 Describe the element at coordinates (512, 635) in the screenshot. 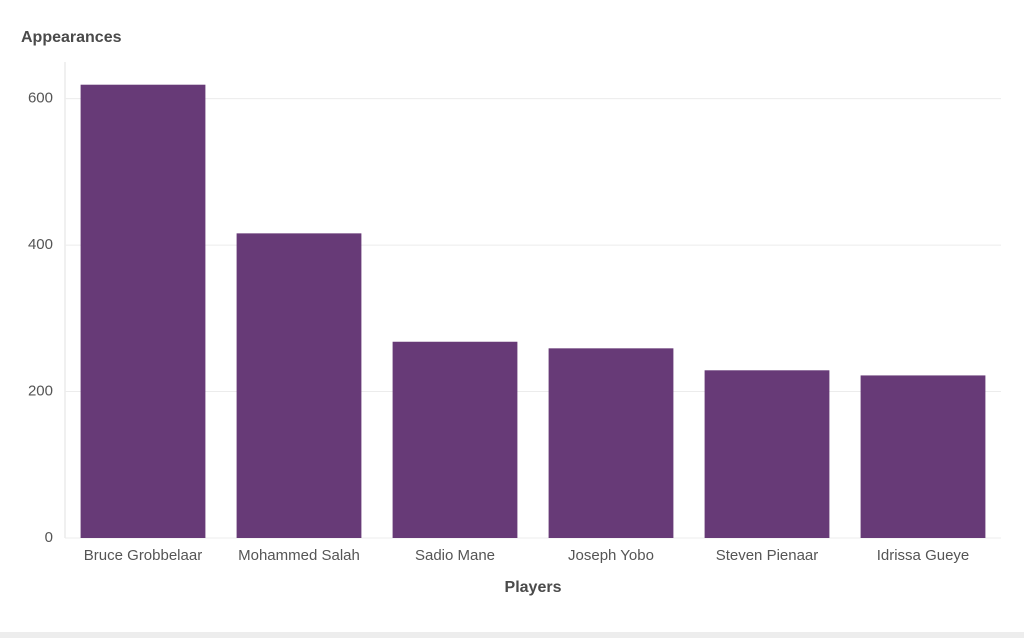

I see `footer-bar` at that location.